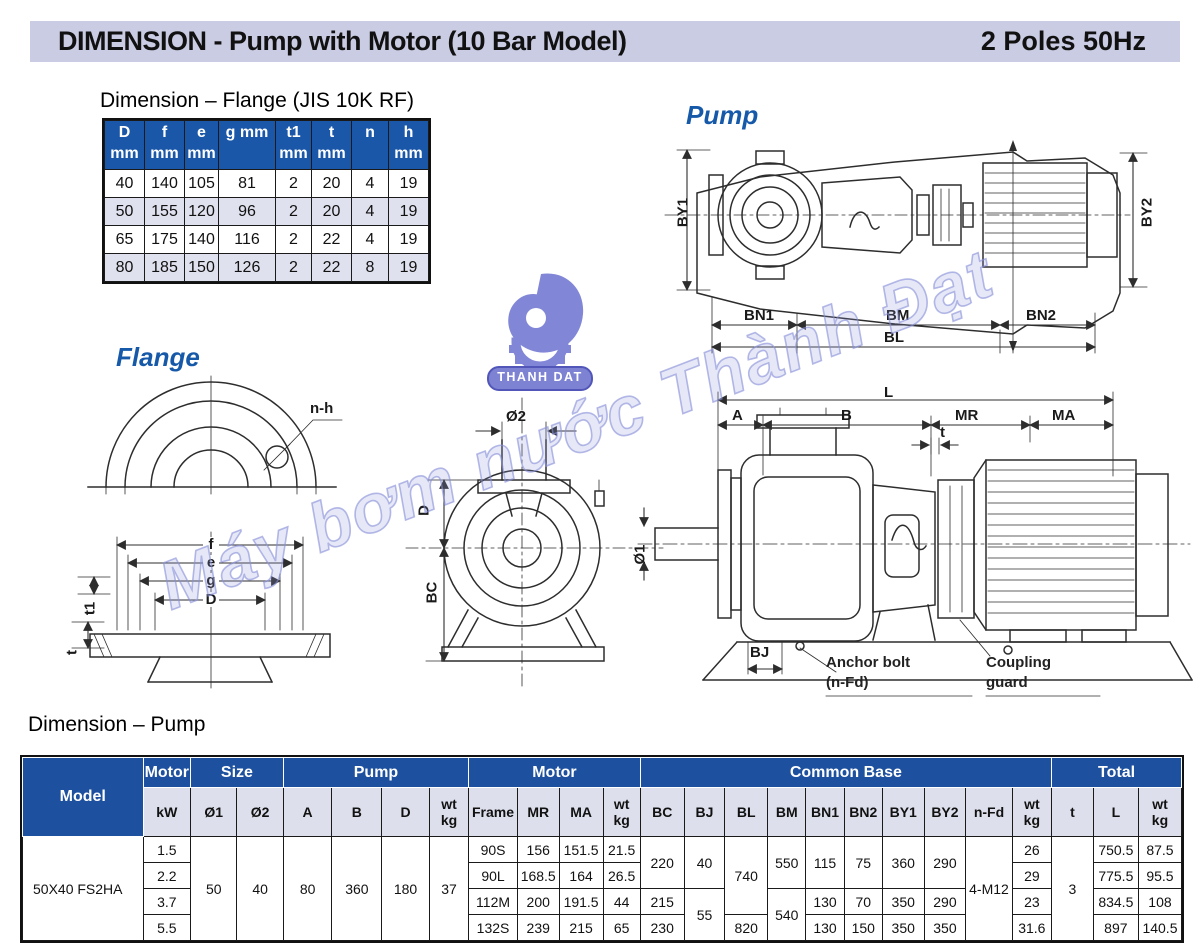 The width and height of the screenshot is (1200, 943). What do you see at coordinates (787, 862) in the screenshot?
I see `cell: 550` at bounding box center [787, 862].